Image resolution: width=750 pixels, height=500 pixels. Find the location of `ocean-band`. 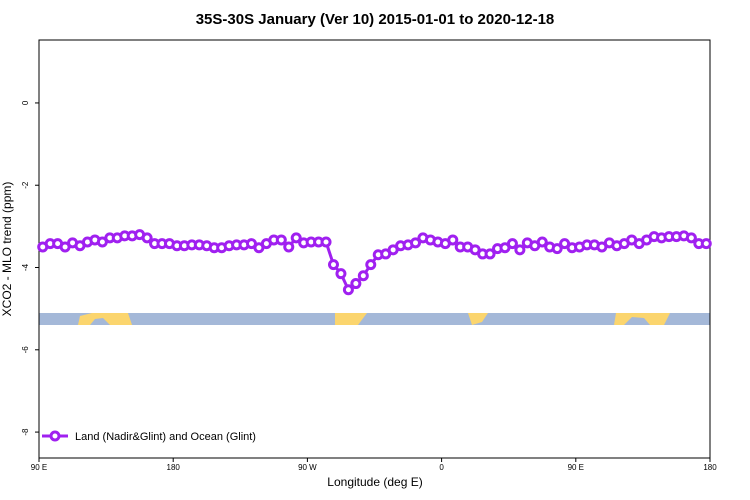

ocean-band is located at coordinates (374, 319).